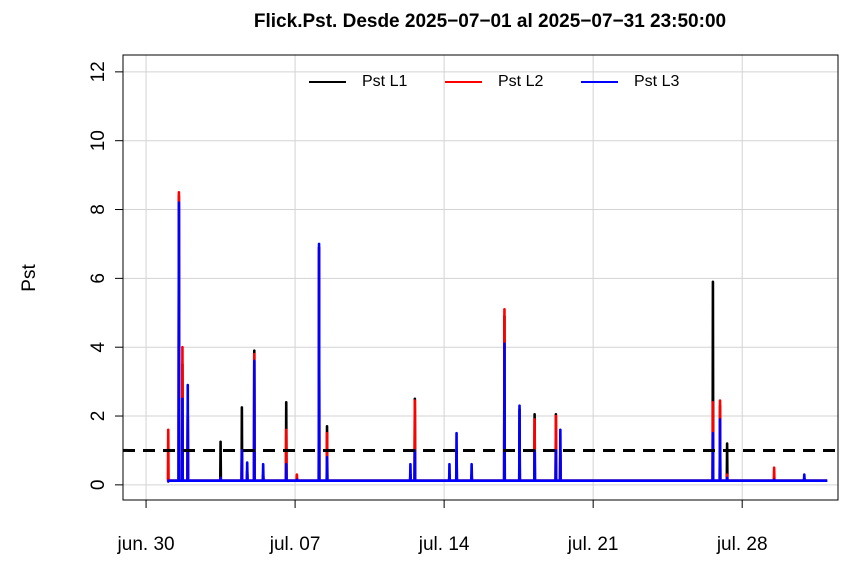 The image size is (858, 575). I want to click on x-tick-label: jul. 21, so click(593, 544).